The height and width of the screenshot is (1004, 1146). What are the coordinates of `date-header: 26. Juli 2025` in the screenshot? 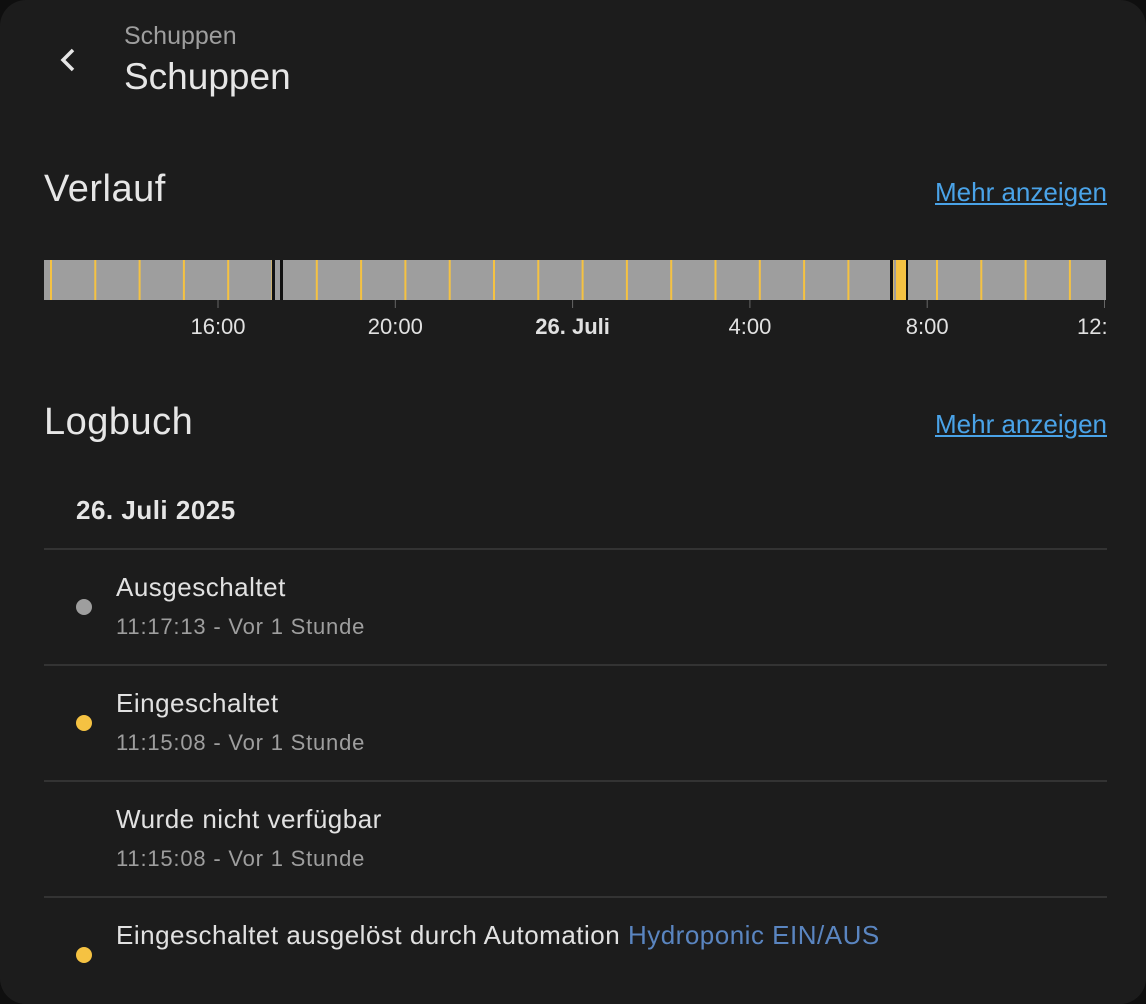 It's located at (156, 510).